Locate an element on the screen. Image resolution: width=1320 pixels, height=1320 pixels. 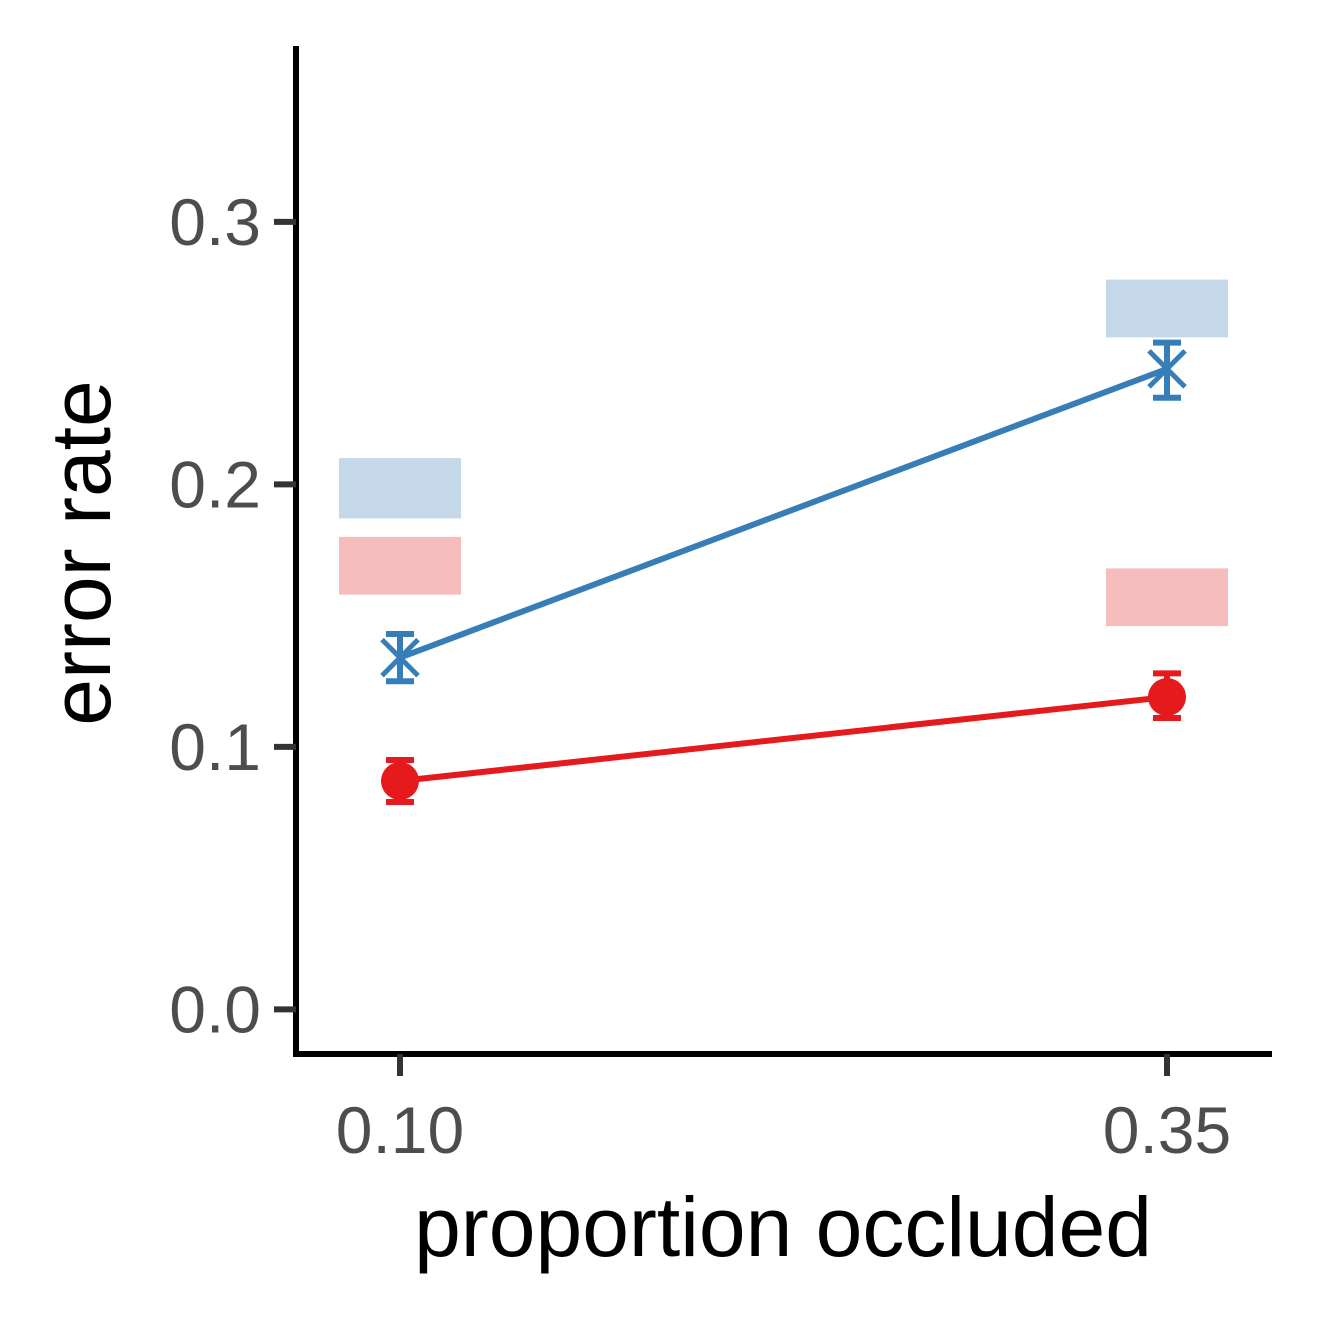
x-axis-title: proportion occluded is located at coordinates (783, 1227).